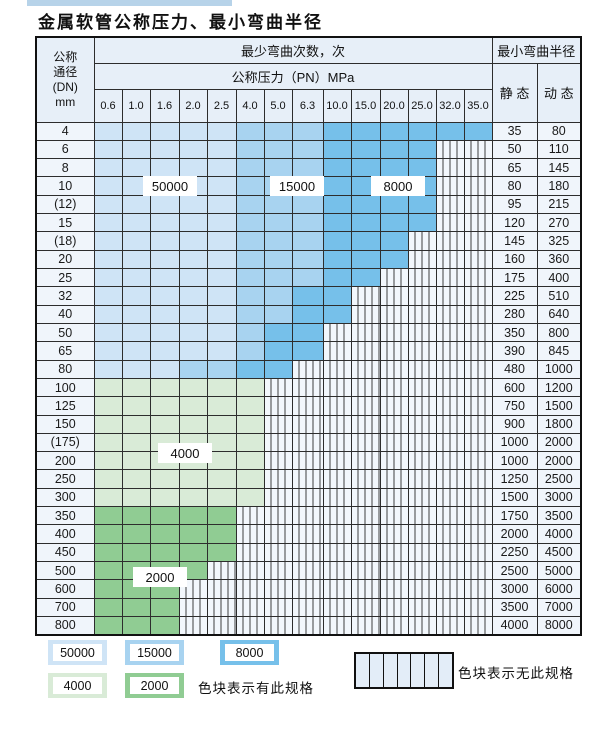  What do you see at coordinates (559, 552) in the screenshot?
I see `dynamic-radius-cell: 4500` at bounding box center [559, 552].